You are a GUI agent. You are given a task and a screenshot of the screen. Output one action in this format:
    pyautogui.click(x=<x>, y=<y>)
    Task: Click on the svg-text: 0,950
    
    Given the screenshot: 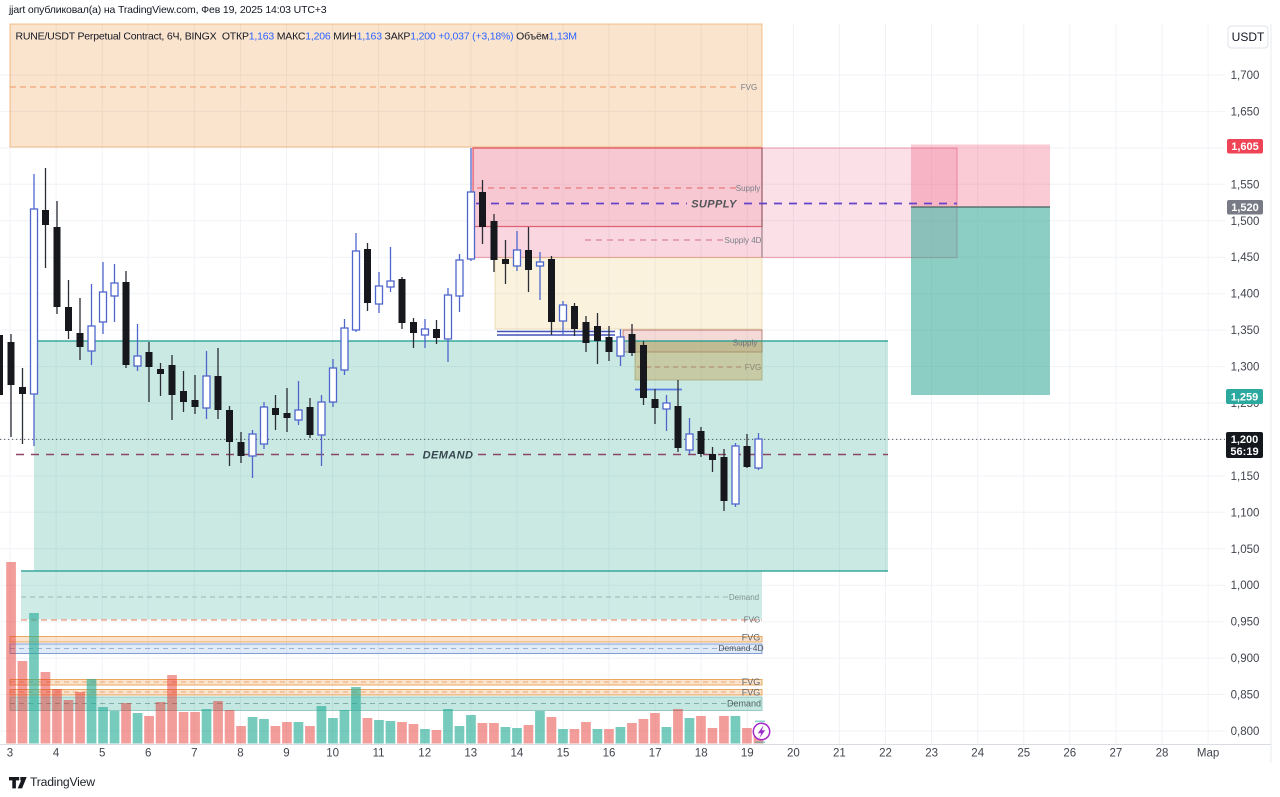 What is the action you would take?
    pyautogui.click(x=1245, y=623)
    